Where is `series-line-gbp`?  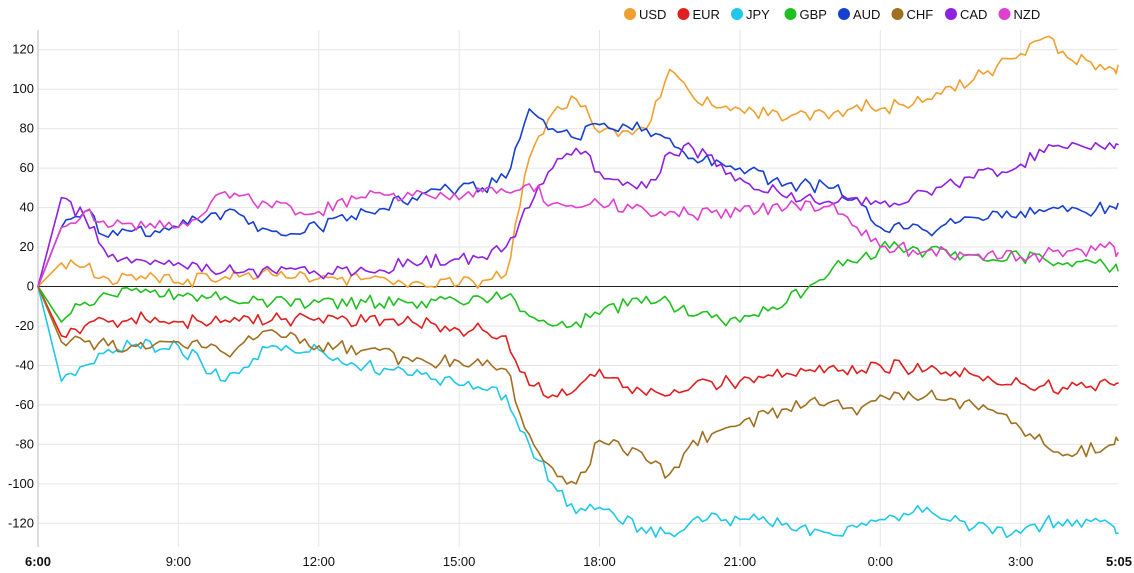 series-line-gbp is located at coordinates (578, 284).